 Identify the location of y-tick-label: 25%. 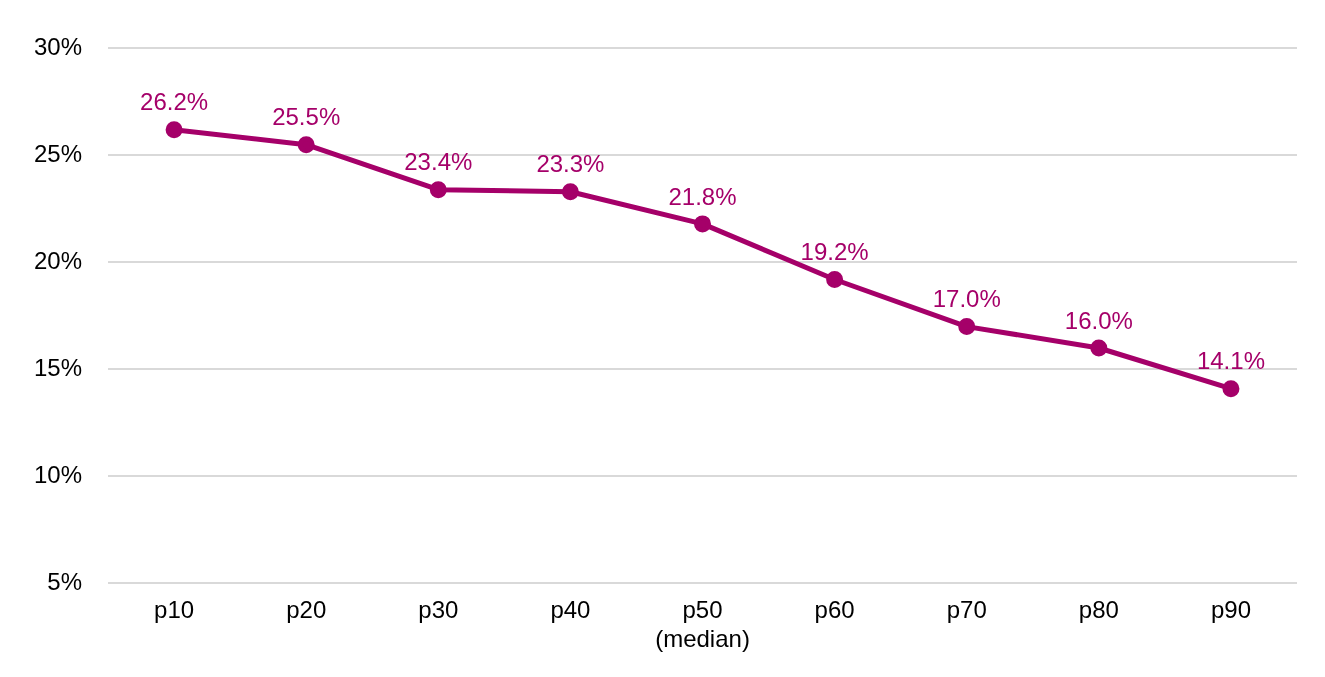
(58, 154).